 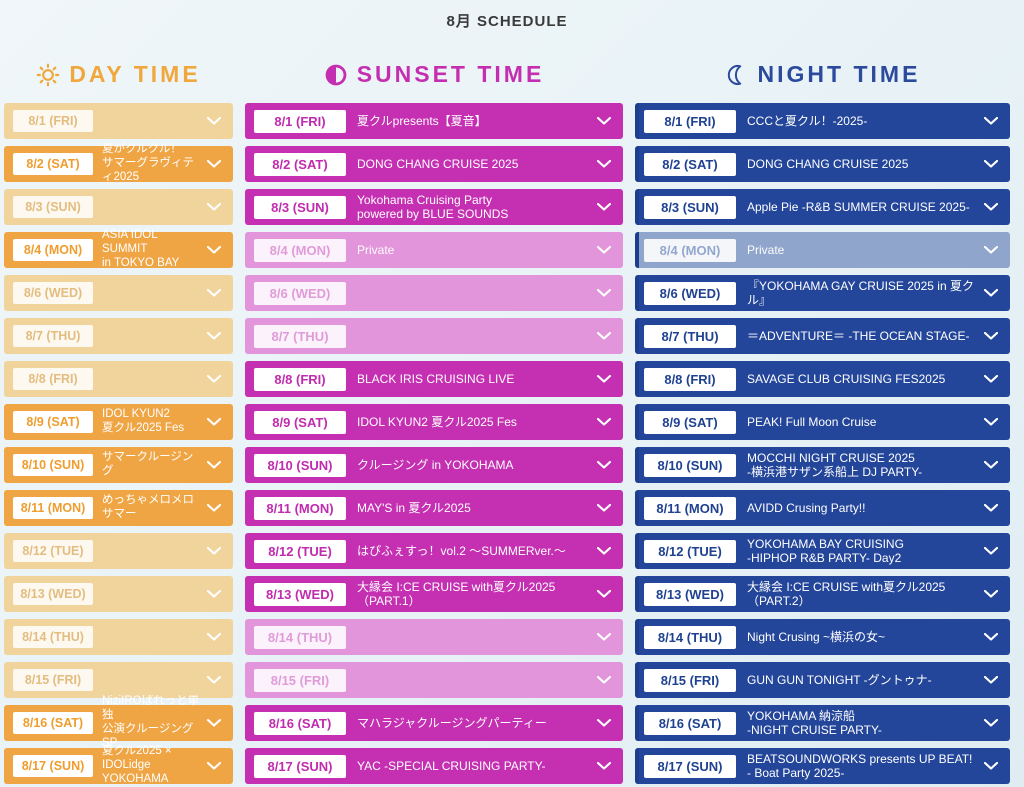 I want to click on schedule-row-night-8-11: 8/11 (MON) AVIDD Crusing Party!!, so click(x=822, y=508).